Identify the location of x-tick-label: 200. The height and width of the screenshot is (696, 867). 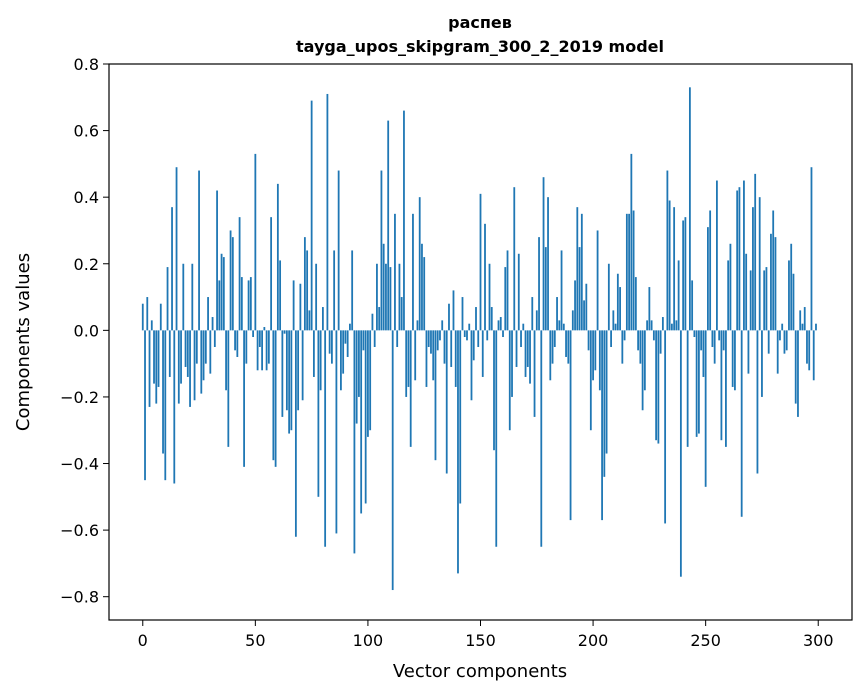
(593, 640).